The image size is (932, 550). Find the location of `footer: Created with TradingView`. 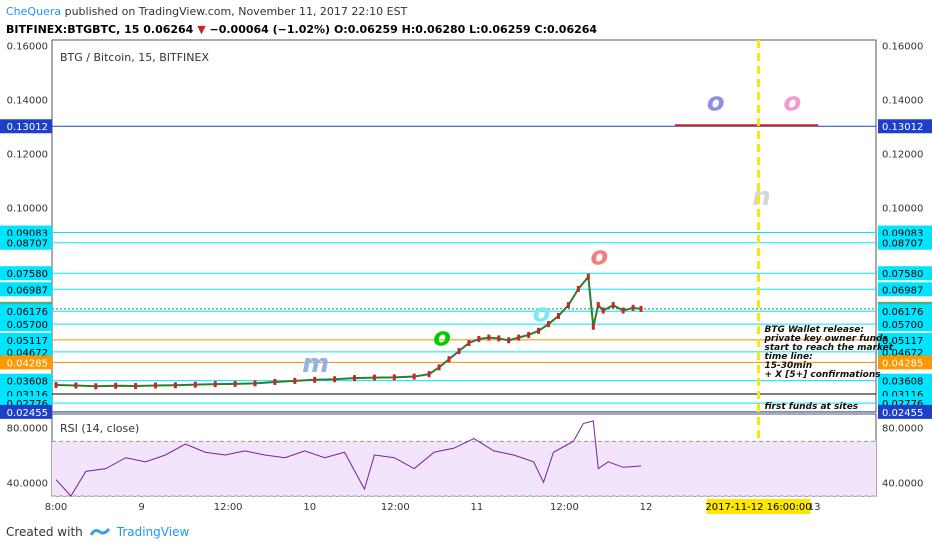

footer: Created with TradingView is located at coordinates (97, 532).